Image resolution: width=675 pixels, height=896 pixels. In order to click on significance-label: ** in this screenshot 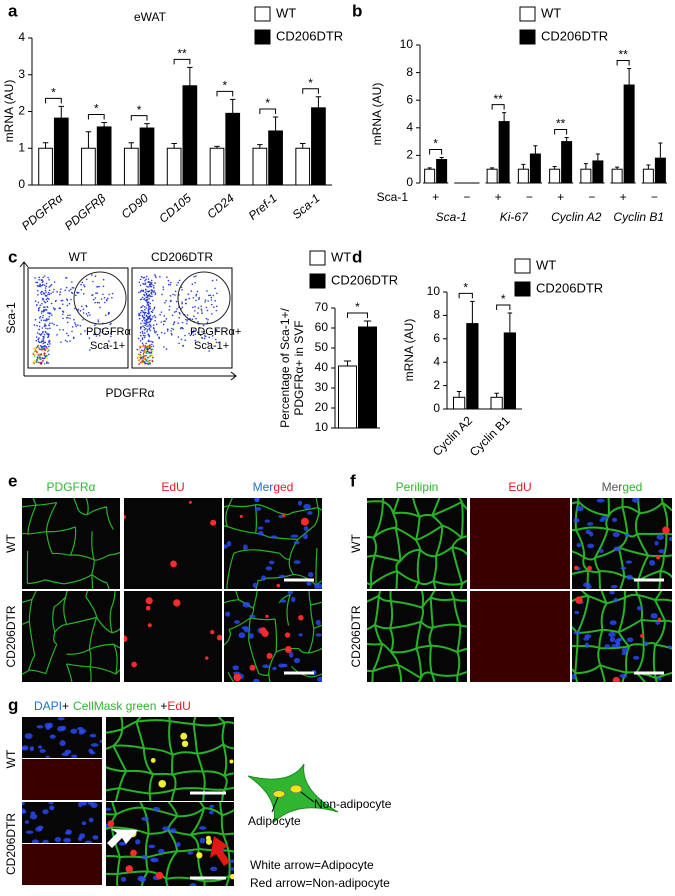, I will do `click(561, 124)`.